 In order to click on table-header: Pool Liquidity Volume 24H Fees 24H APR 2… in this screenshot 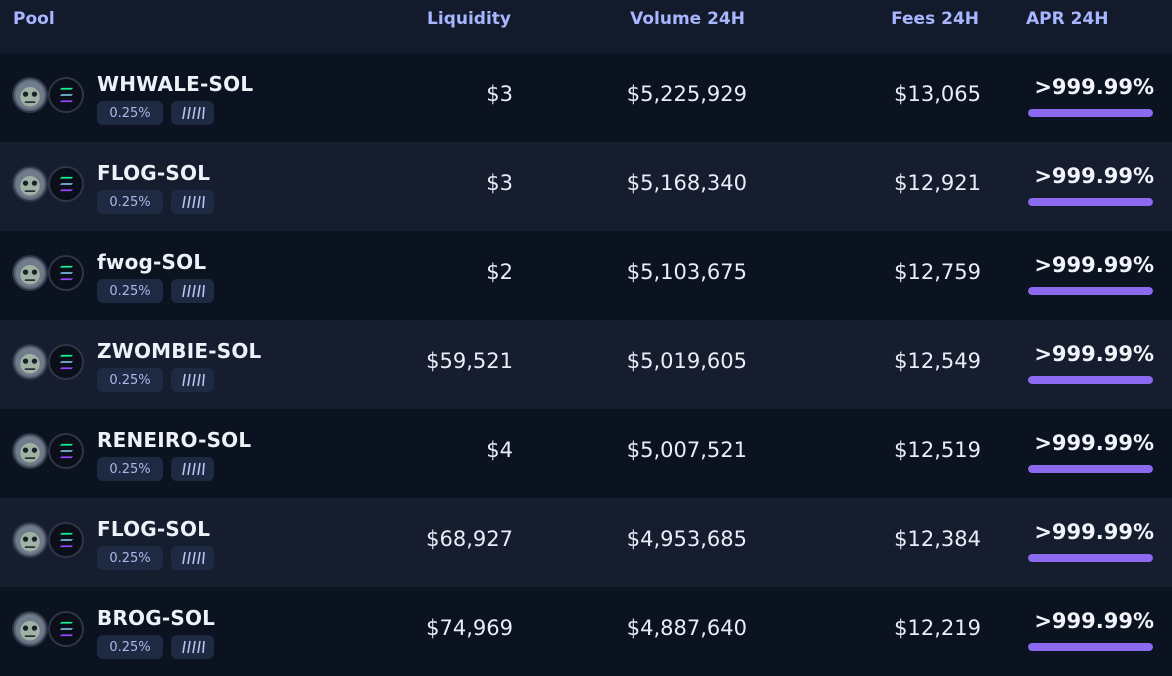, I will do `click(586, 26)`.